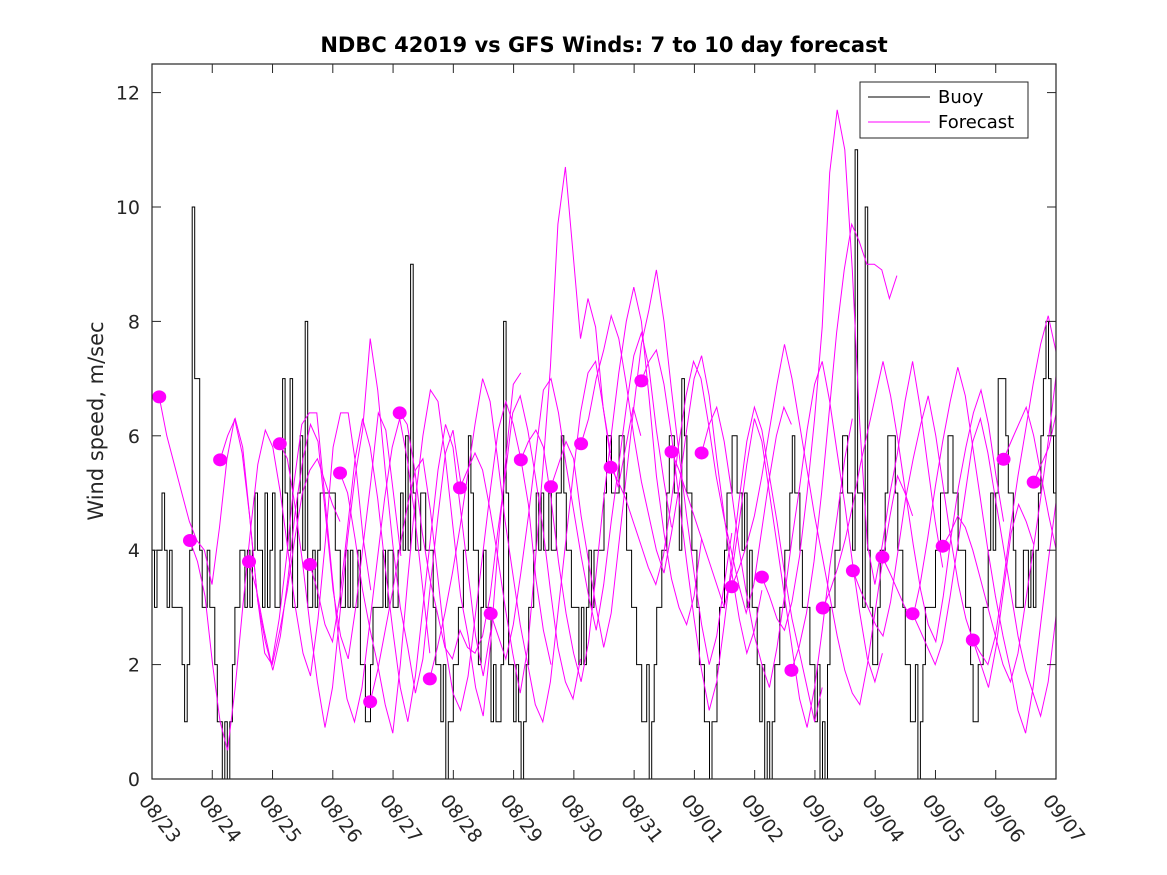 This screenshot has height=875, width=1167. I want to click on y-tick-label: 6, so click(134, 437).